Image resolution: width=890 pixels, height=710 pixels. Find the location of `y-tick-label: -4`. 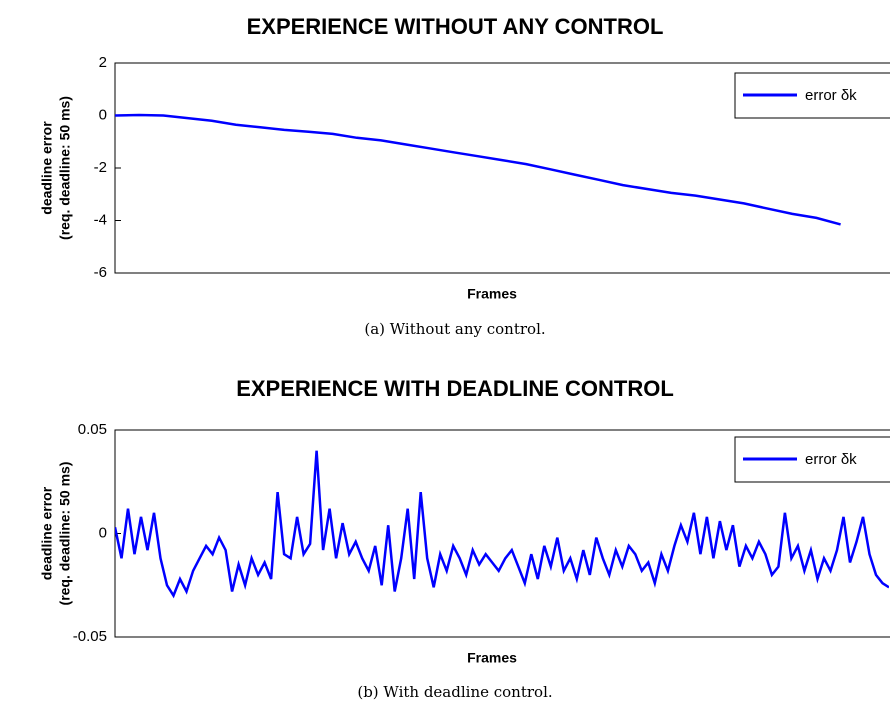

y-tick-label: -4 is located at coordinates (100, 219).